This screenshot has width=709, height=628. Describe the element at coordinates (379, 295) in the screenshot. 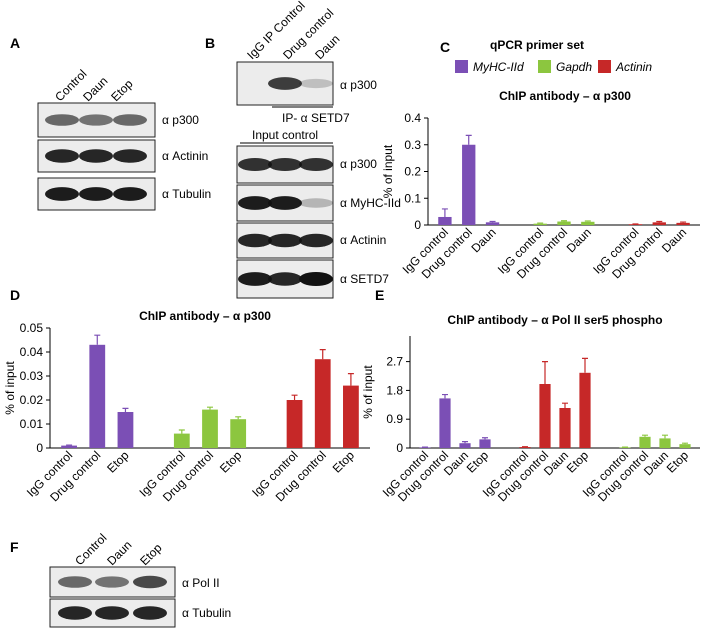

I see `panel-letter: E` at that location.